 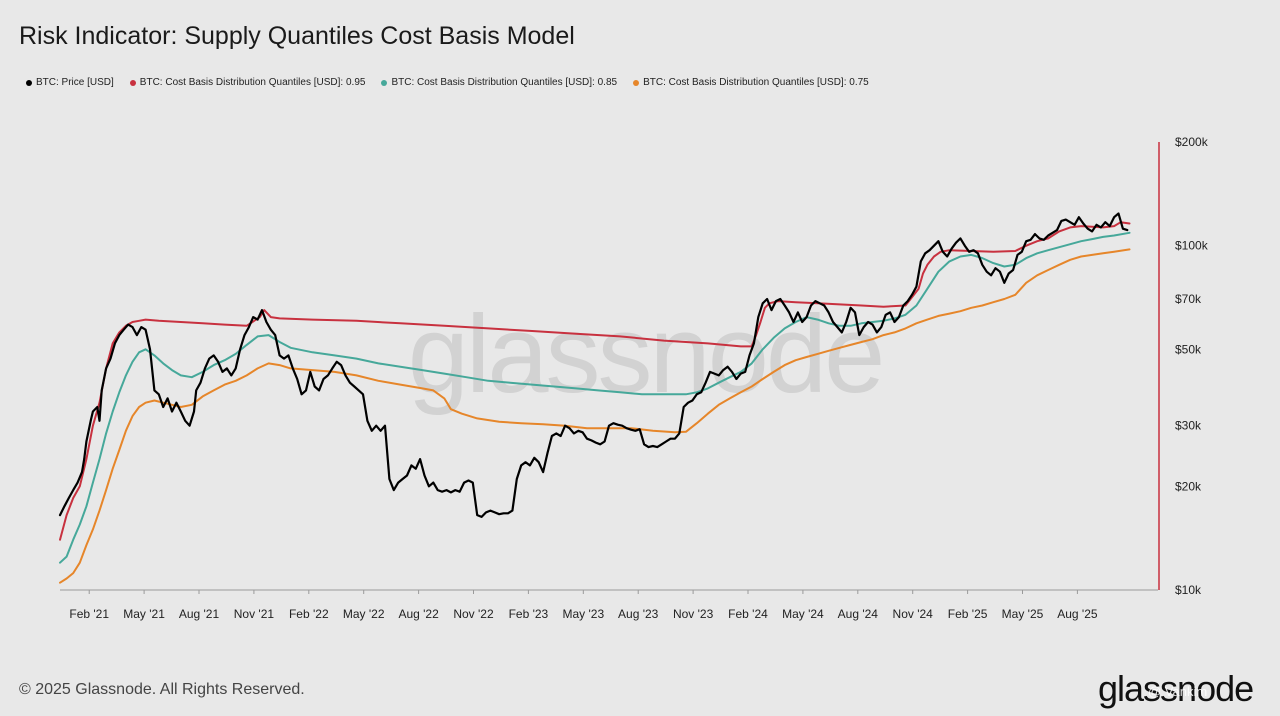 What do you see at coordinates (199, 614) in the screenshot?
I see `x-tick-label: Aug '21` at bounding box center [199, 614].